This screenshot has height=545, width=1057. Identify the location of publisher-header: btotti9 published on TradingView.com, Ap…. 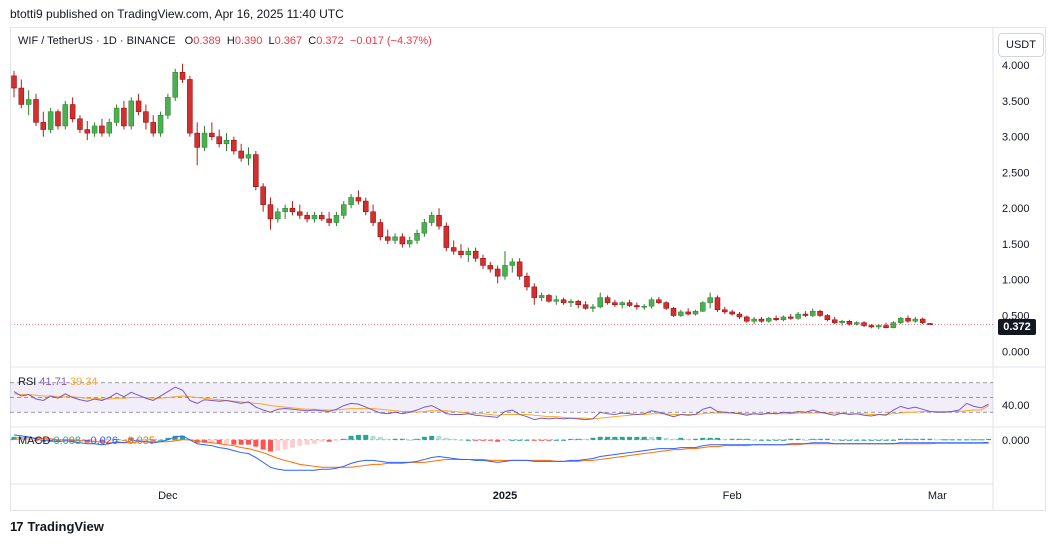
(177, 14).